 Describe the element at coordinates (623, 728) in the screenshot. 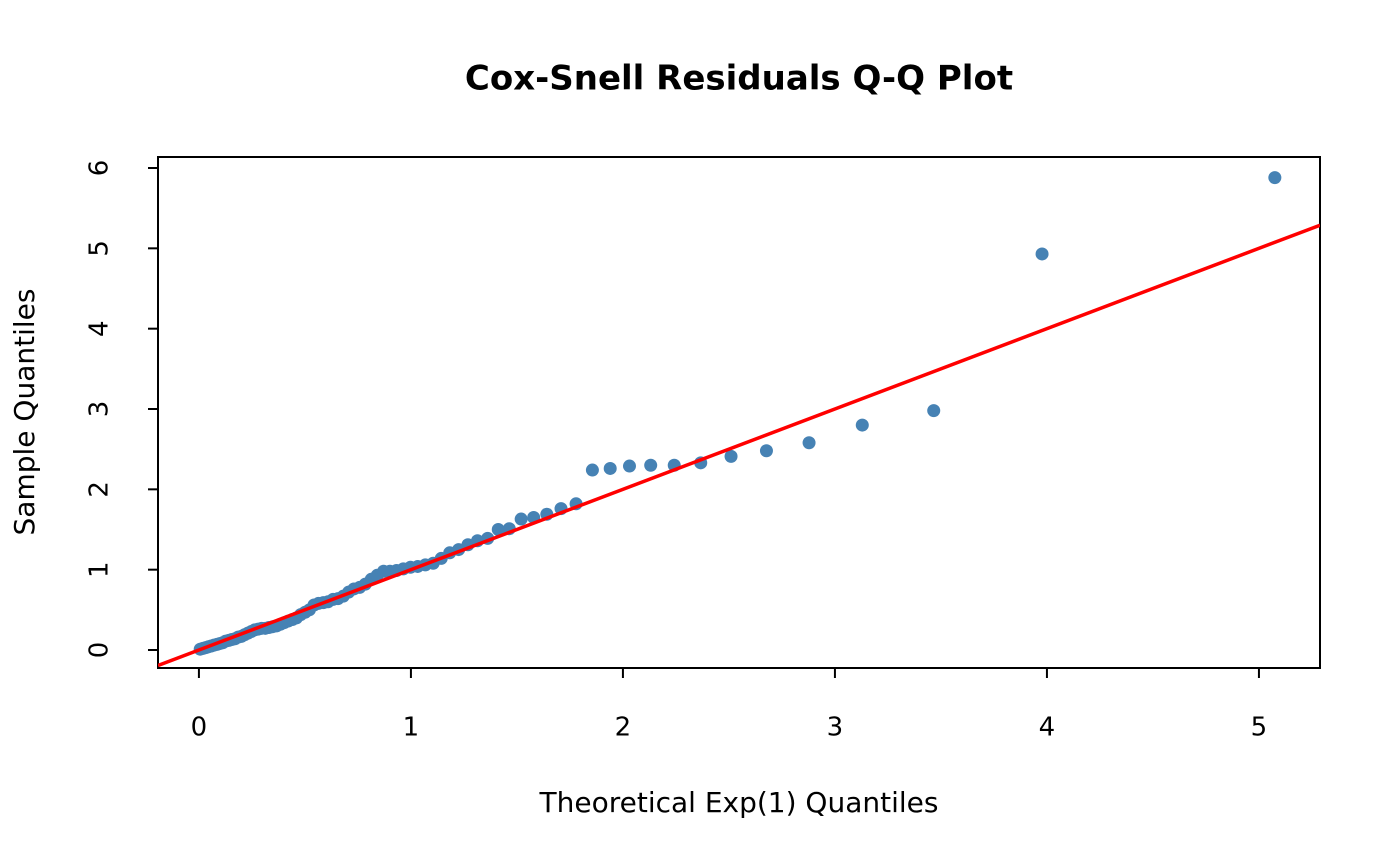

I see `x-tick-label: 2` at that location.